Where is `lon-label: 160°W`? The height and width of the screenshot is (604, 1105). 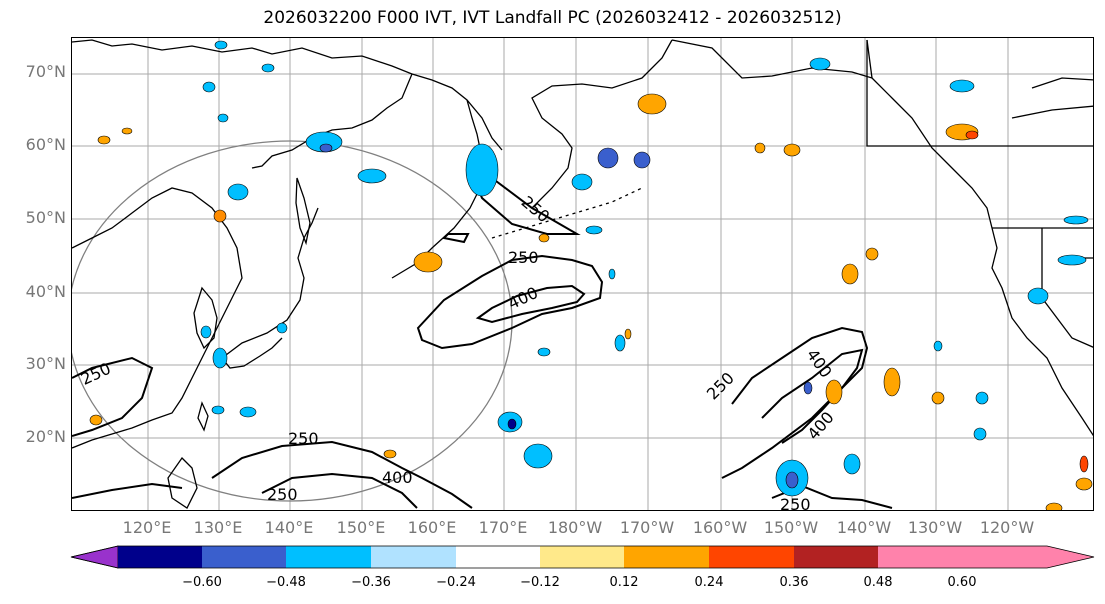 lon-label: 160°W is located at coordinates (720, 527).